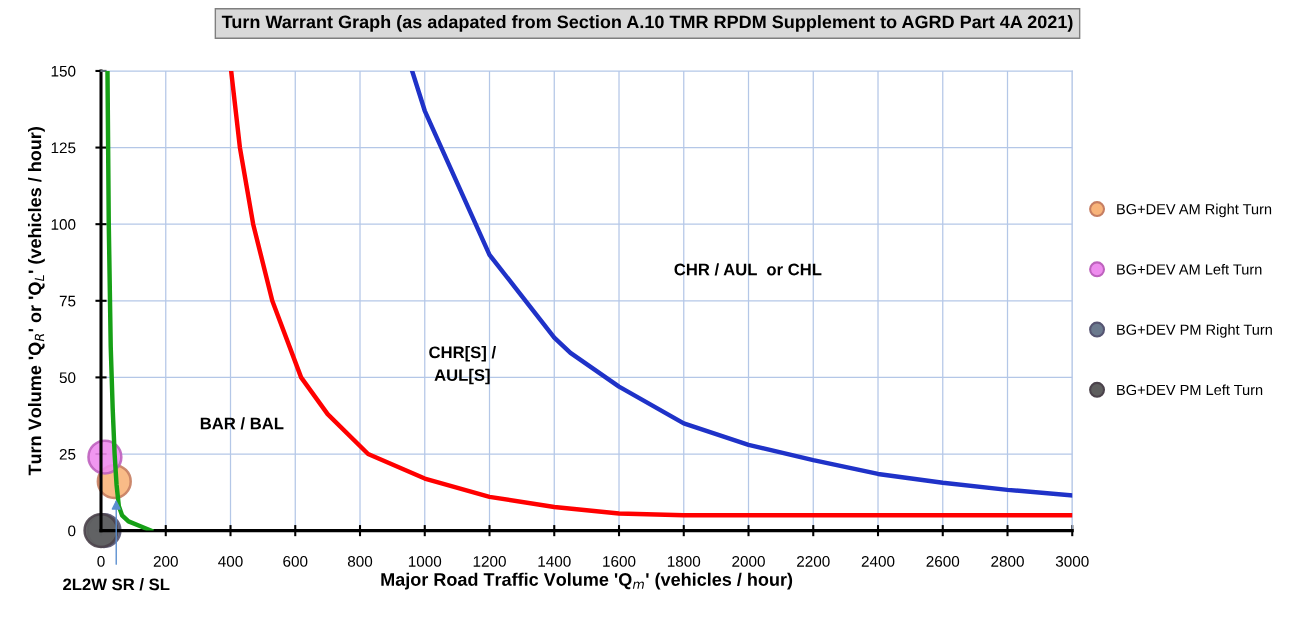 This screenshot has width=1295, height=617. Describe the element at coordinates (489, 561) in the screenshot. I see `x-tick-label: 1200` at that location.